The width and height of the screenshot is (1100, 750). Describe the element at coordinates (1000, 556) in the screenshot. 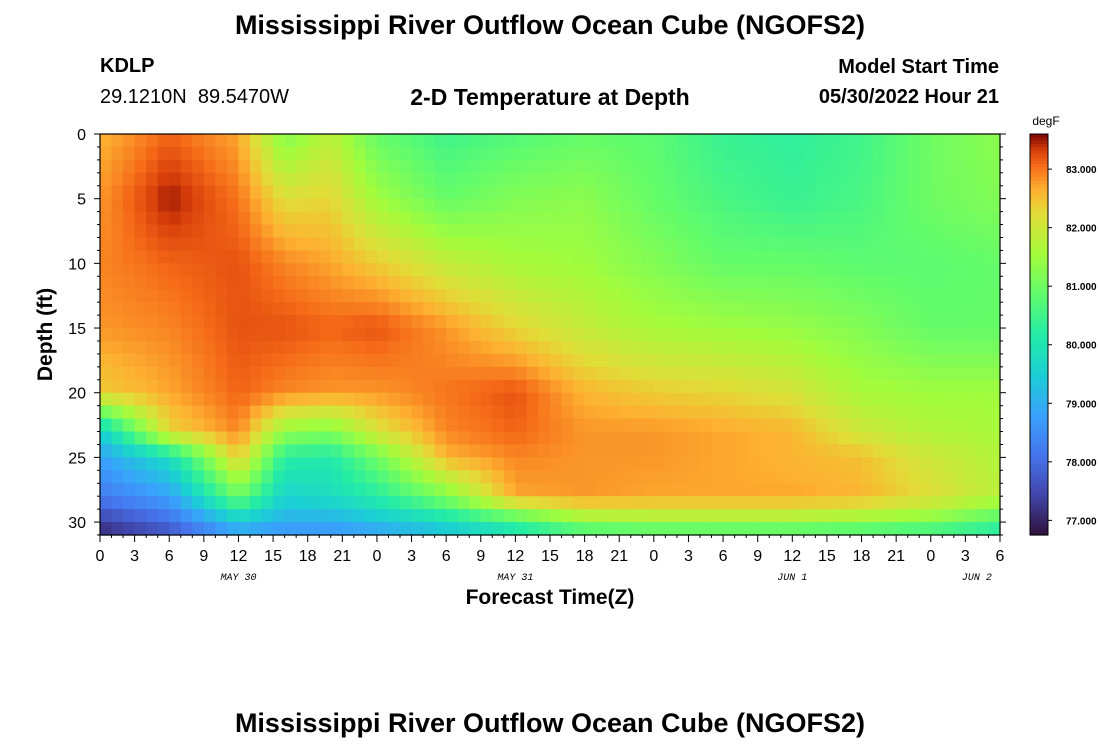

I see `x-tick-label: 6` at that location.